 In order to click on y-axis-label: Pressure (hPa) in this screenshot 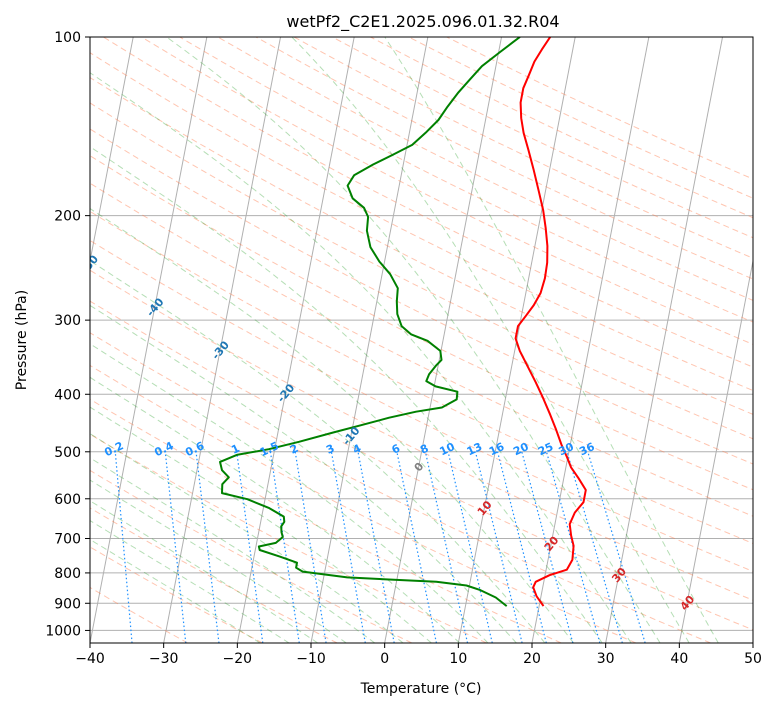, I will do `click(22, 340)`.